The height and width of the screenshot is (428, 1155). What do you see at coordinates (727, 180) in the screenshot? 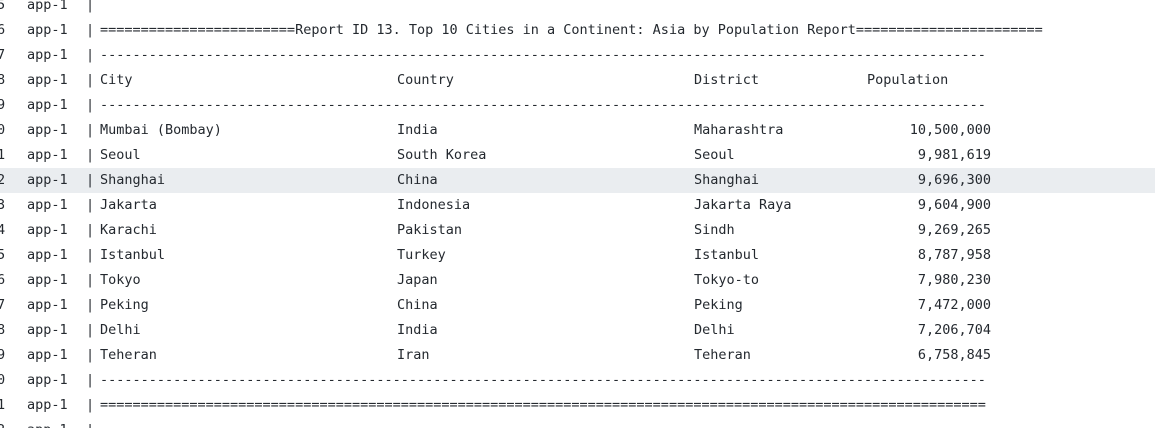
I see `cell-district: Shanghai` at bounding box center [727, 180].